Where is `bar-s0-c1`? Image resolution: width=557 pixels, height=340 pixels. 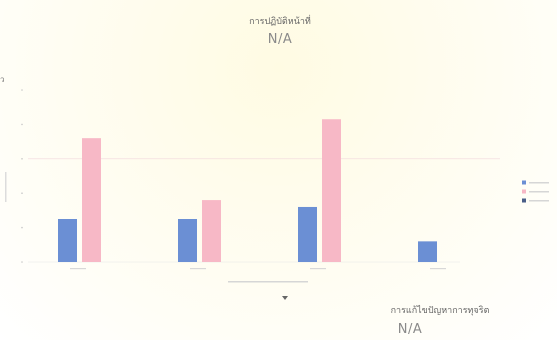
bar-s0-c1 is located at coordinates (187, 240).